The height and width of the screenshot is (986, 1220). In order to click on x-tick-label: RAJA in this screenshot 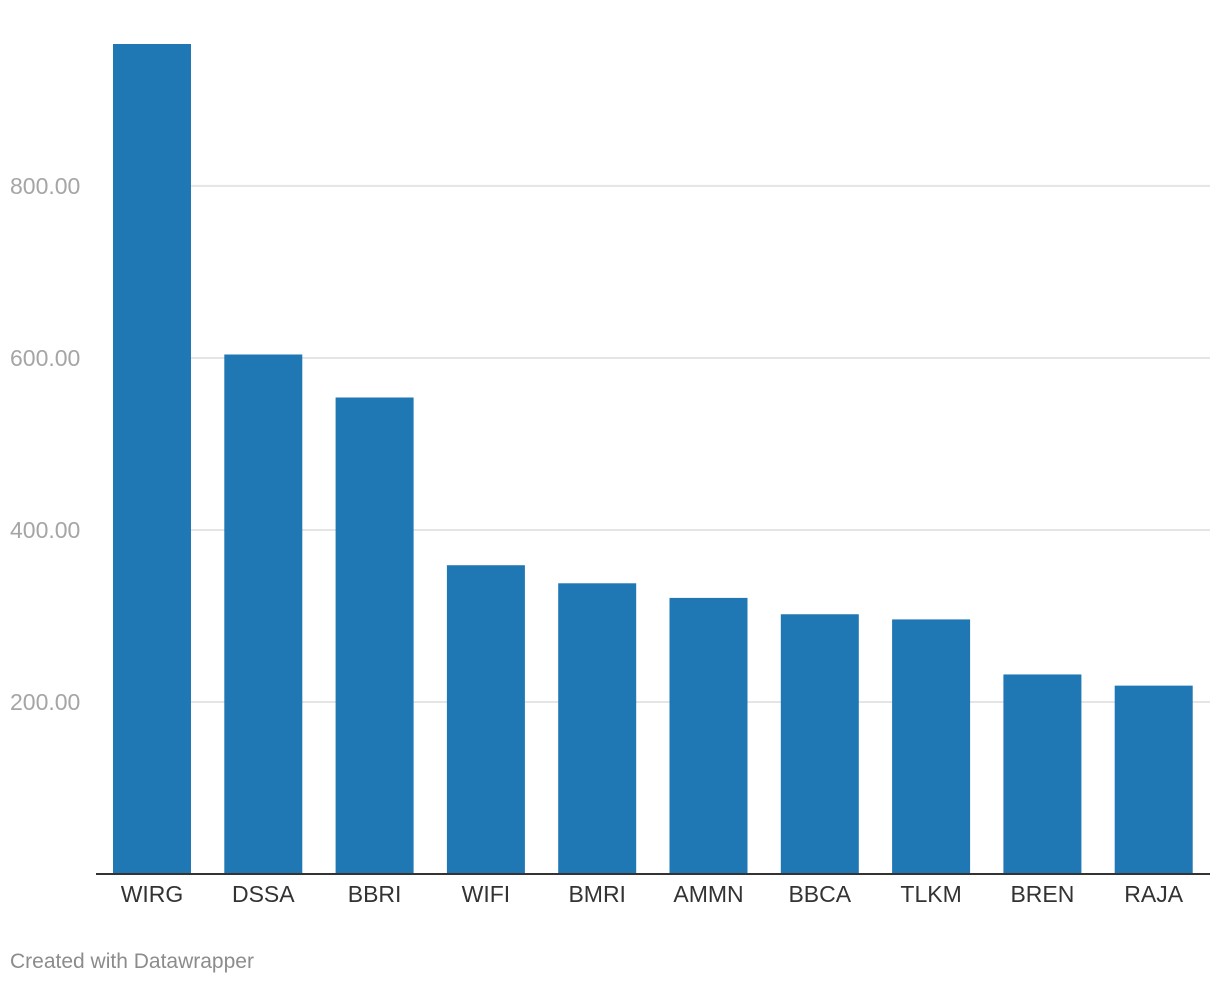, I will do `click(1153, 894)`.